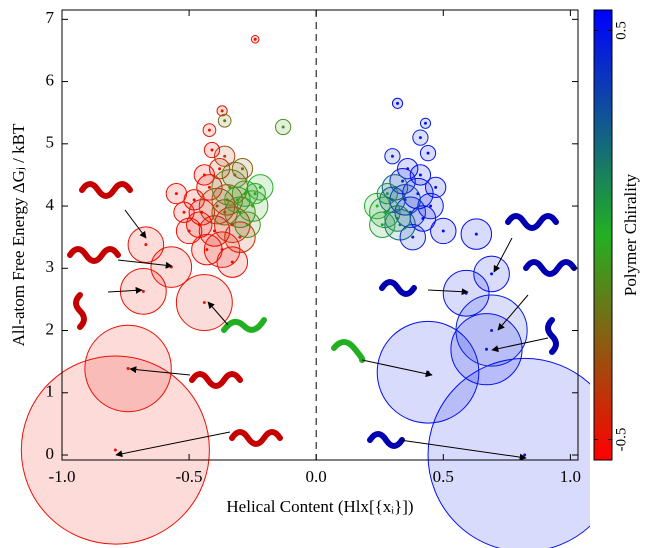 Image resolution: width=650 pixels, height=548 pixels. I want to click on y-tick-label: 2, so click(50, 328).